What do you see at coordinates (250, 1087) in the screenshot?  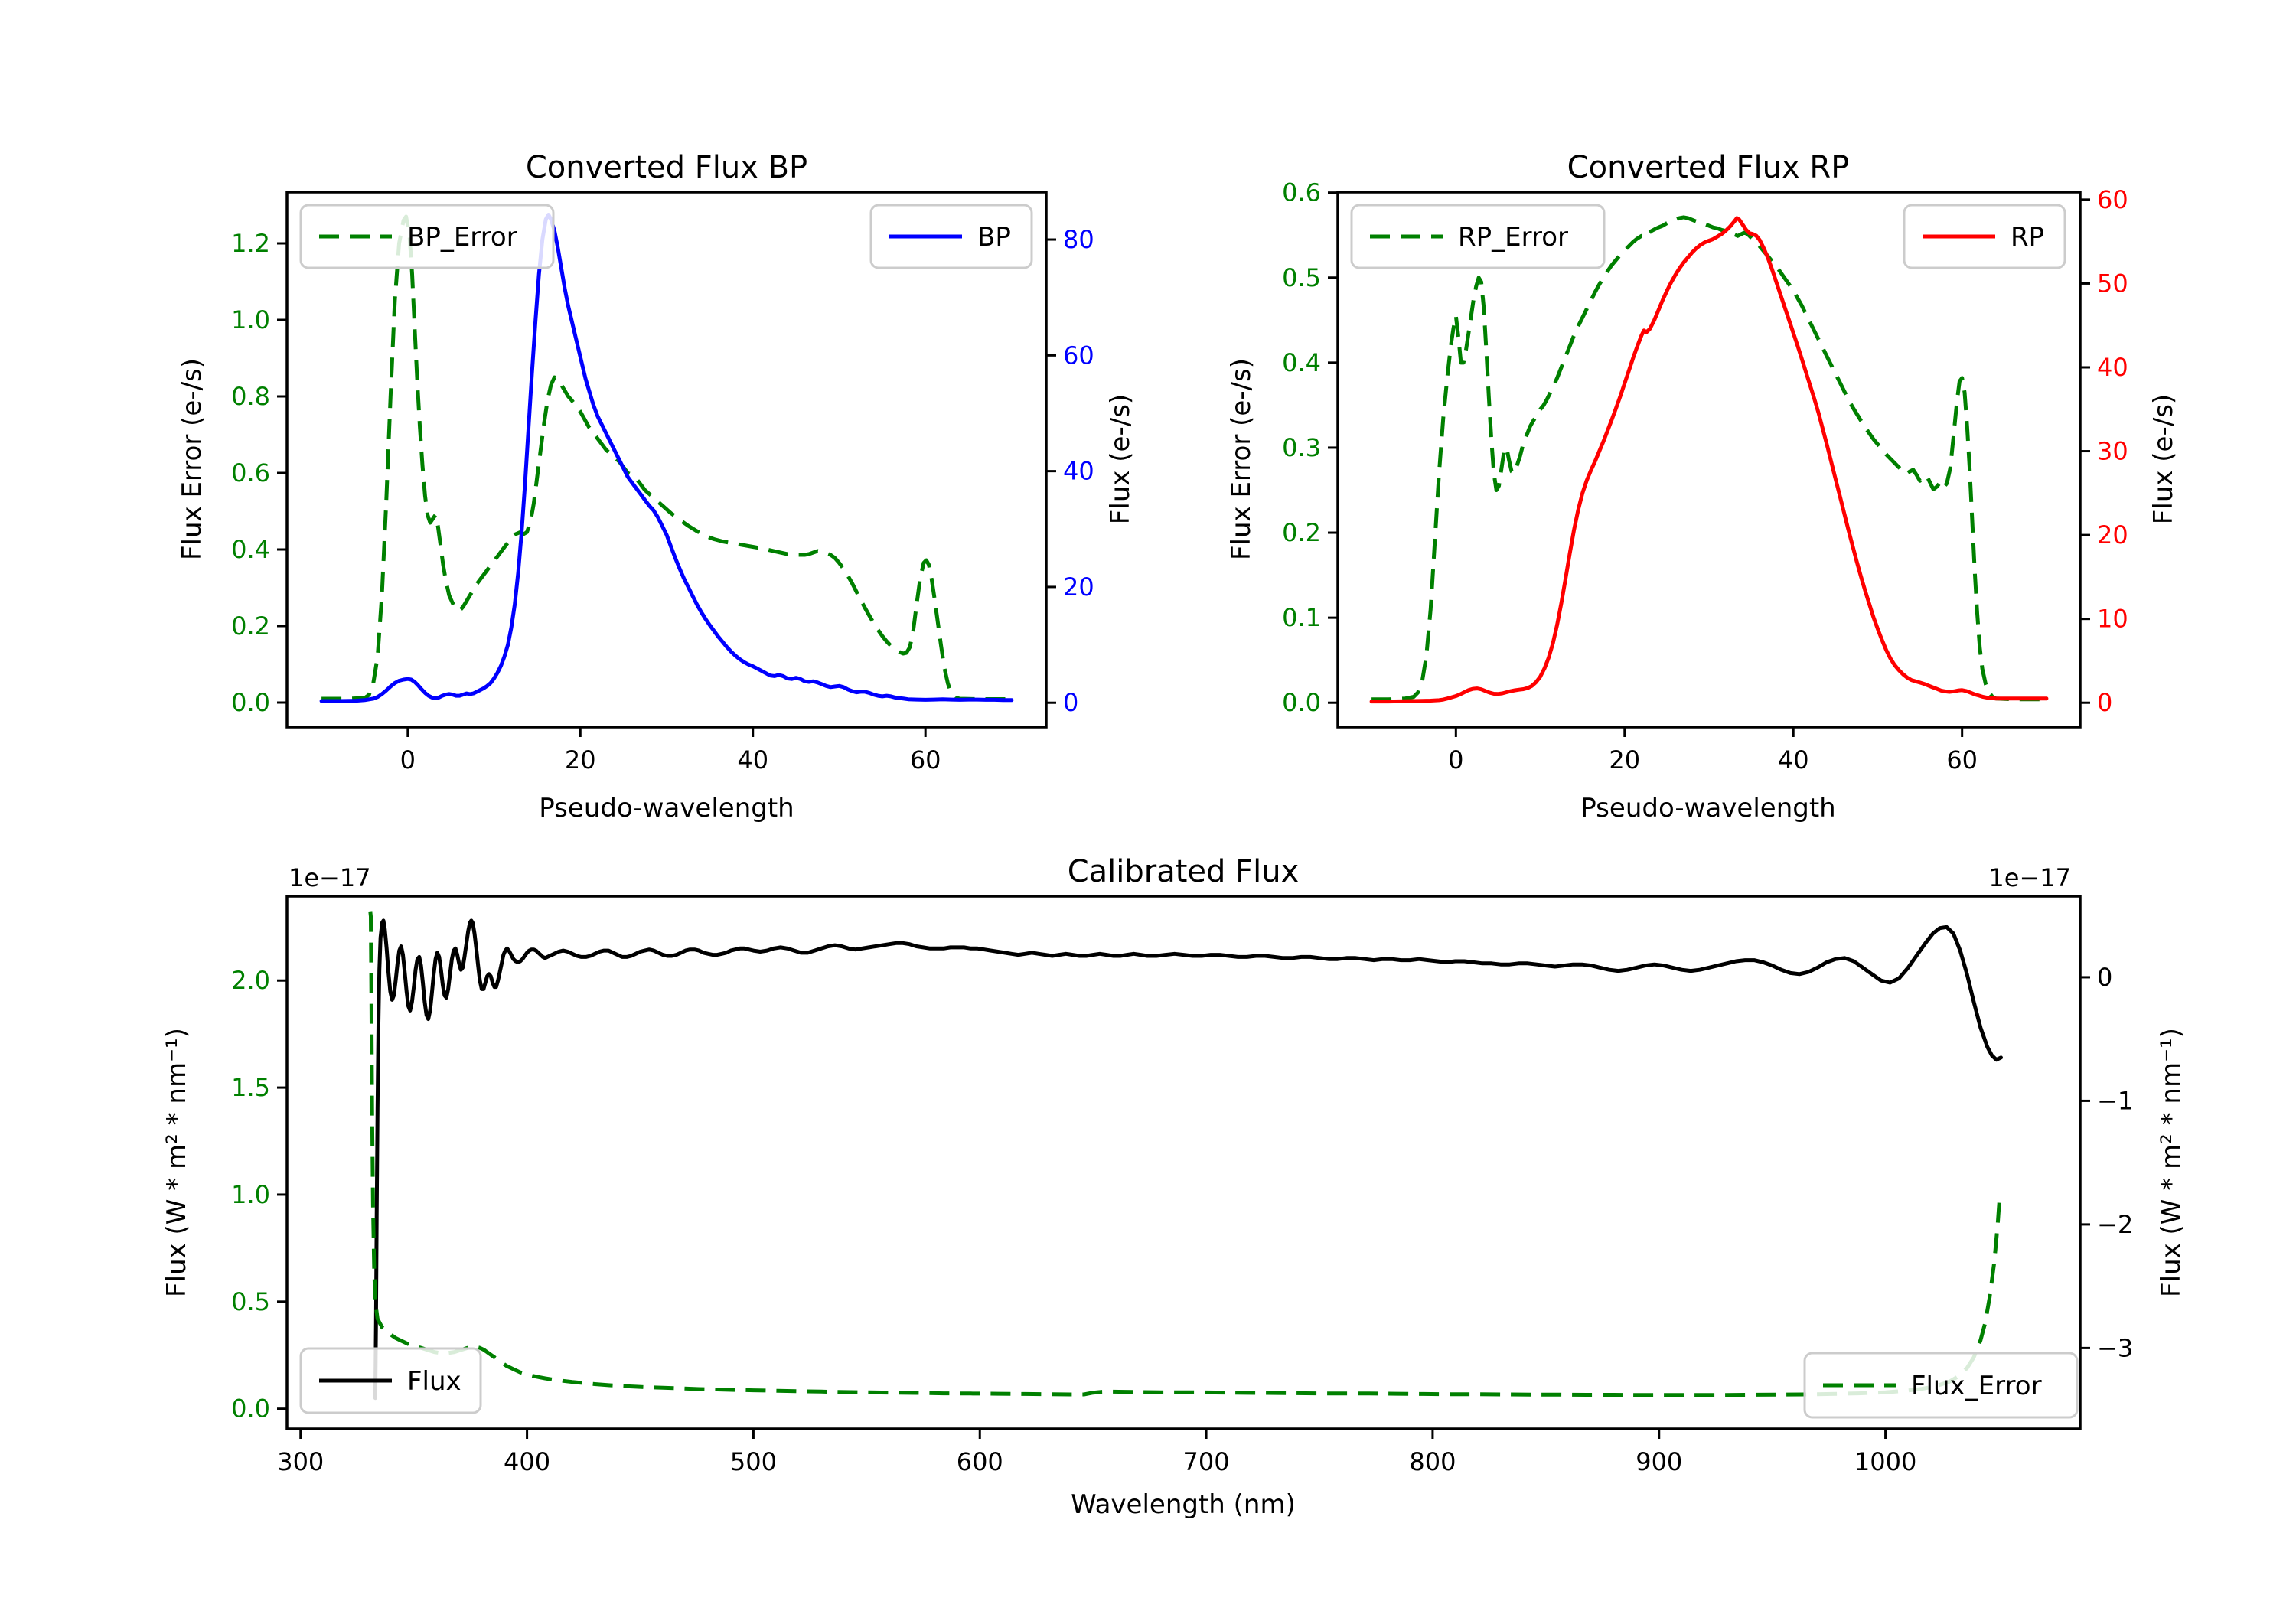 I see `cal-ytick-left-label: 1.5` at bounding box center [250, 1087].